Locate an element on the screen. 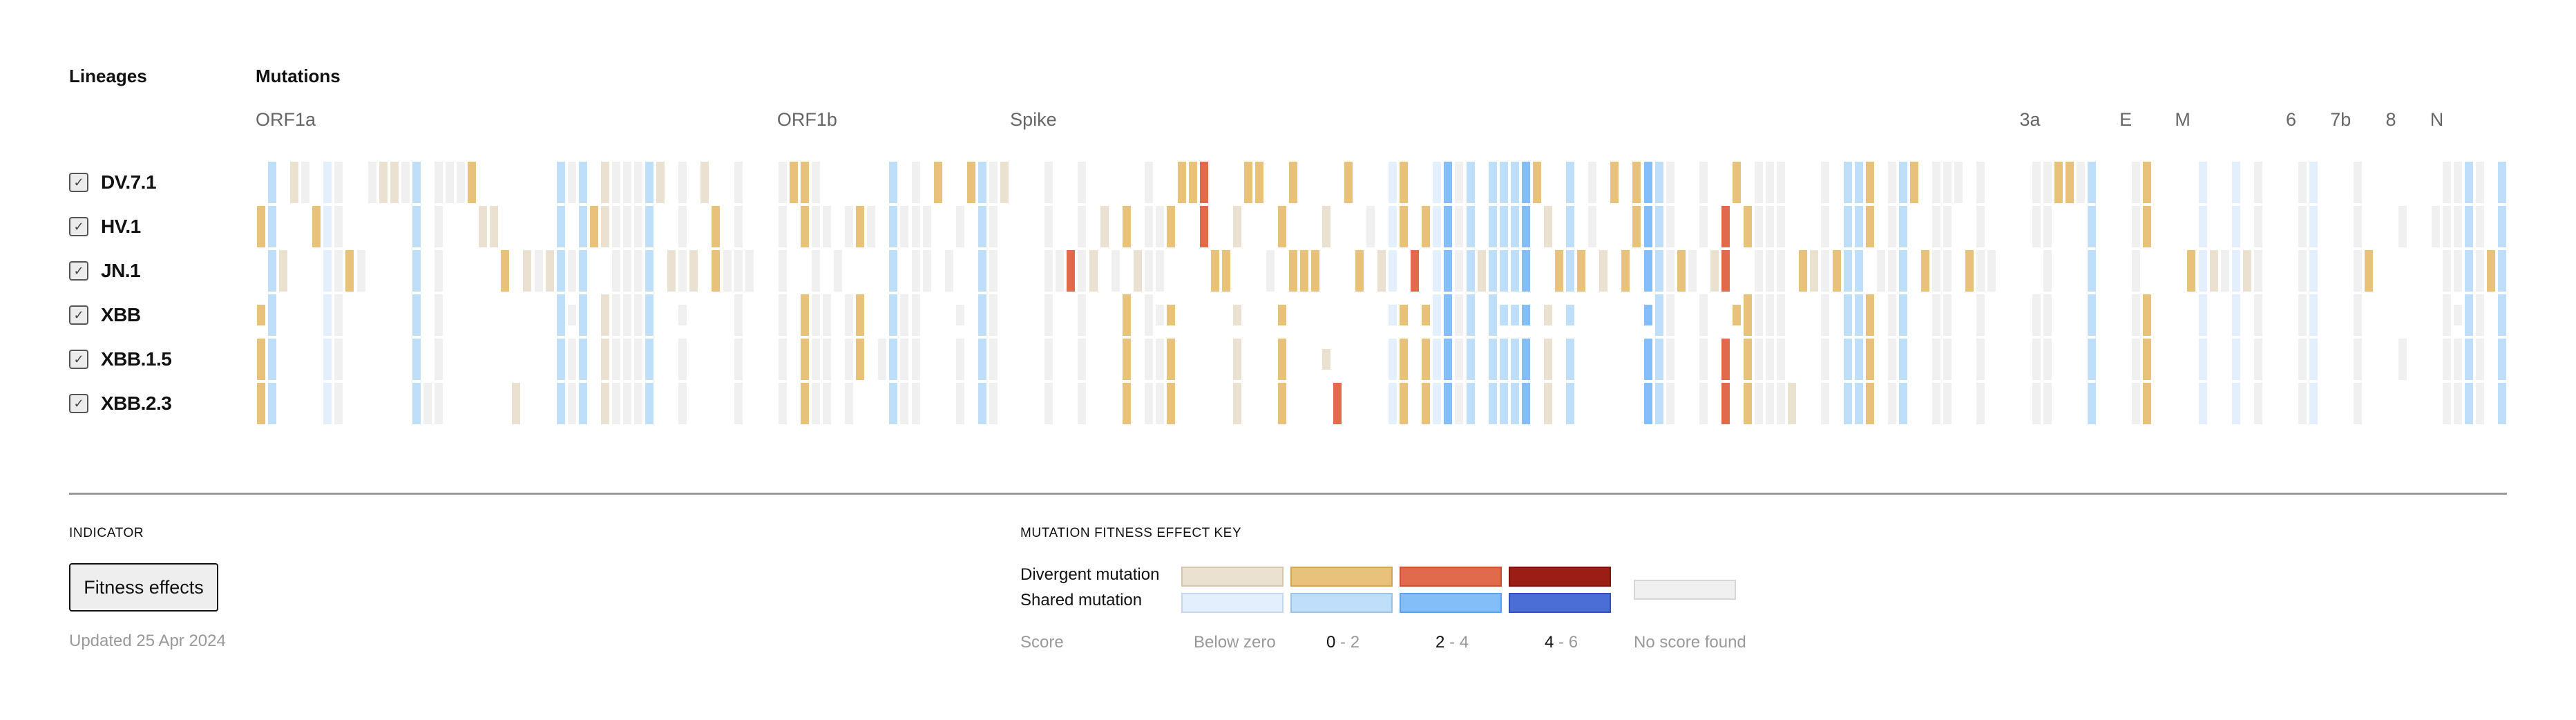  lineage-row: ✓ JN.1 is located at coordinates (105, 271).